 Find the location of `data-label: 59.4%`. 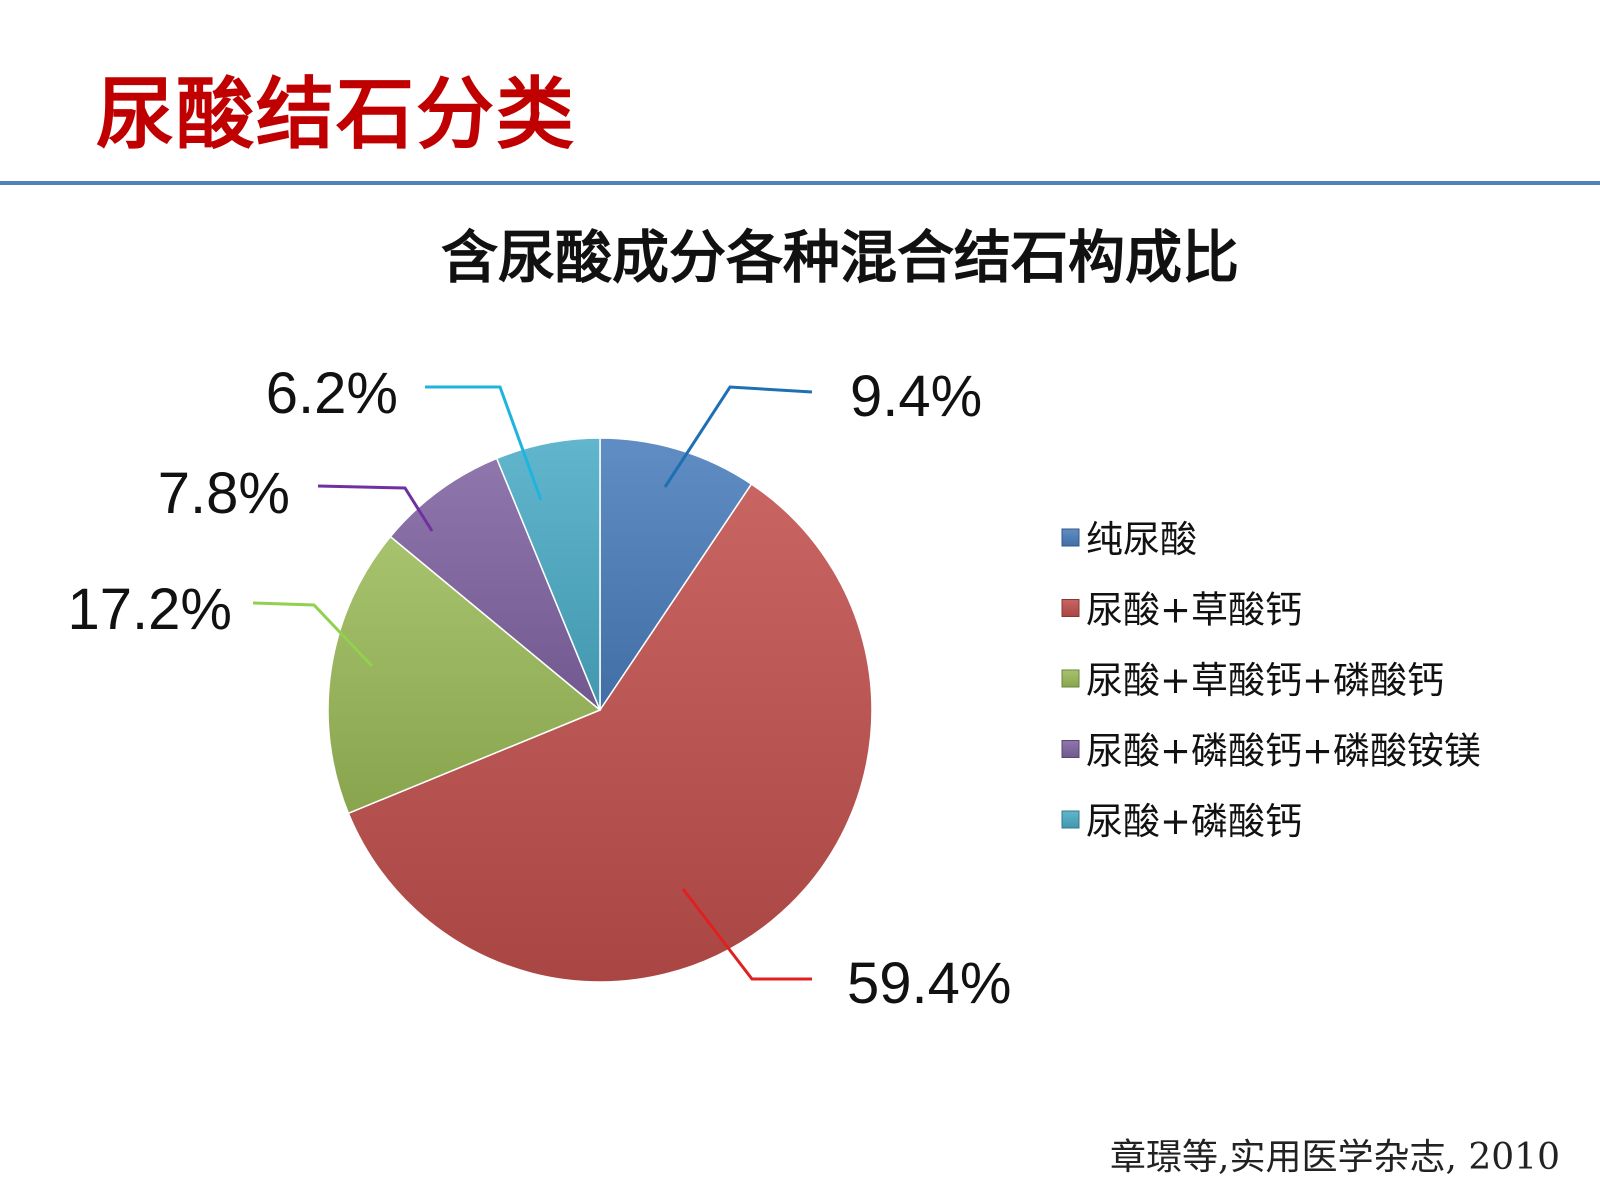

data-label: 59.4% is located at coordinates (929, 983).